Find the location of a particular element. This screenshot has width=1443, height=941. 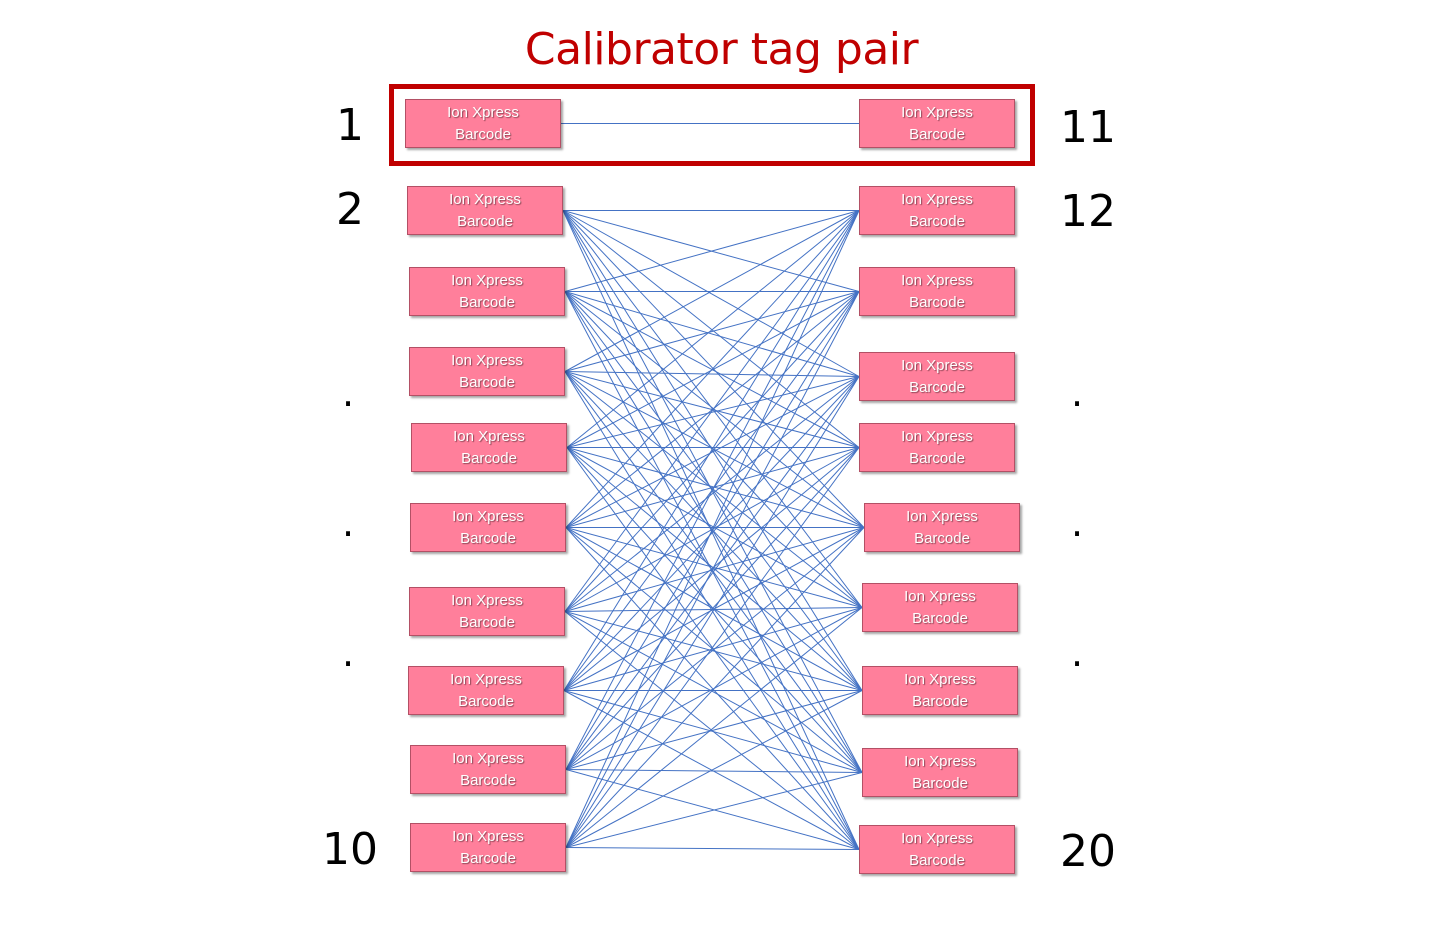

barcode-box-9: Ion Xpress Barcode is located at coordinates (488, 769).